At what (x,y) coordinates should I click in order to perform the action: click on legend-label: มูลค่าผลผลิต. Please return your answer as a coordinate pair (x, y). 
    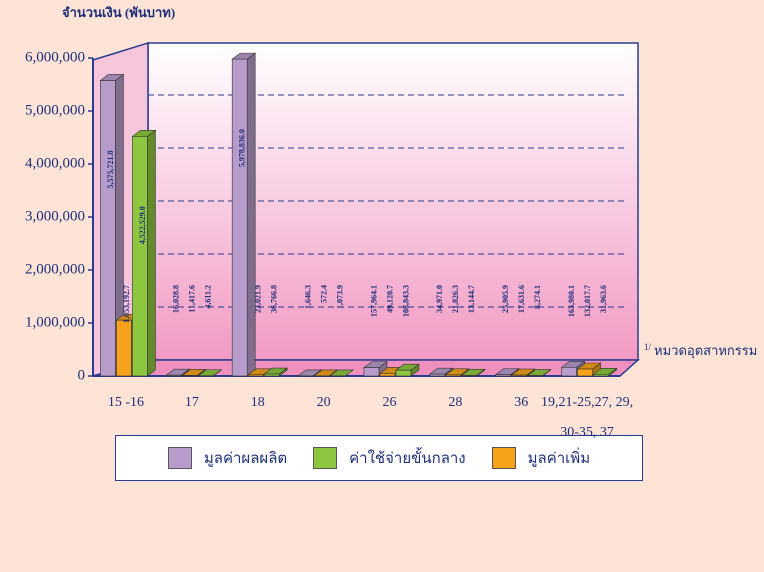
    Looking at the image, I should click on (245, 459).